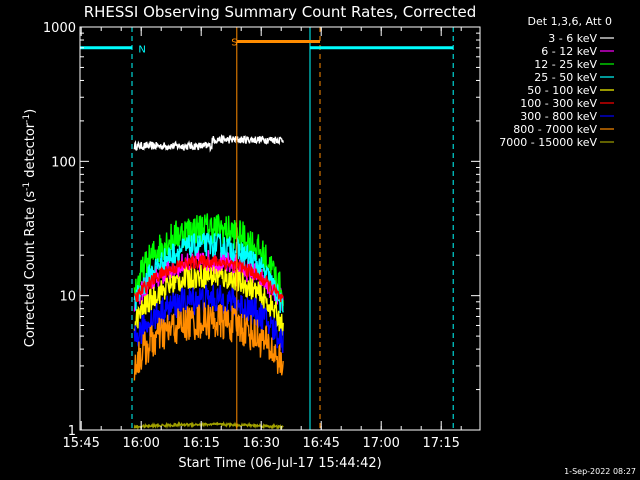 The width and height of the screenshot is (640, 480). Describe the element at coordinates (59, 230) in the screenshot. I see `y-tick-labels: 1 10 100 1000` at that location.